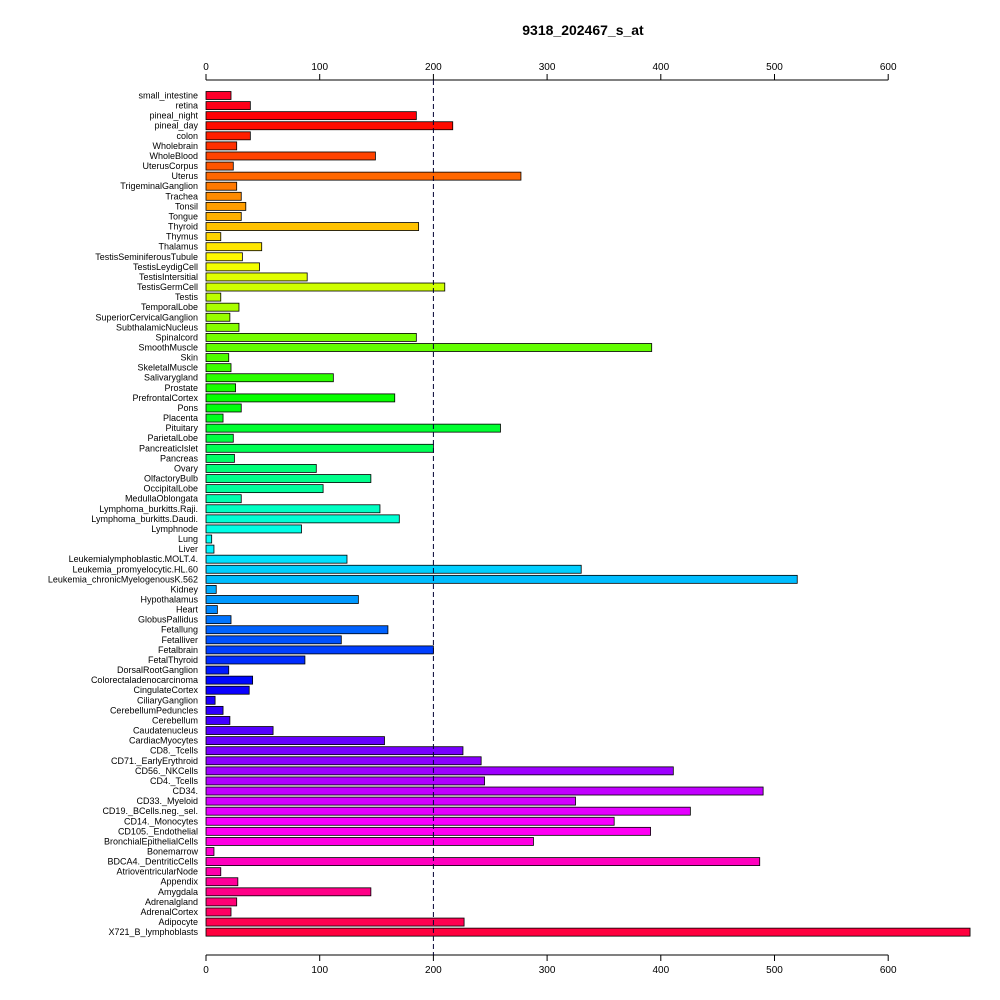 This screenshot has width=1000, height=1000. I want to click on bar-AdrenalCortex, so click(218, 912).